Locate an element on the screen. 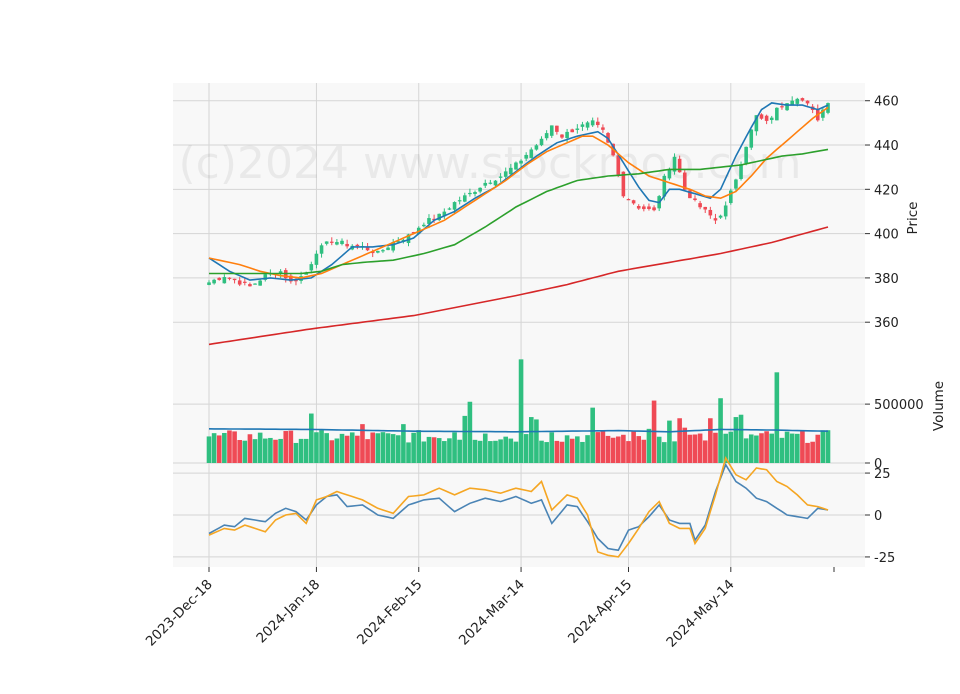 The height and width of the screenshot is (694, 960). volume-axis-label: Volume is located at coordinates (939, 406).